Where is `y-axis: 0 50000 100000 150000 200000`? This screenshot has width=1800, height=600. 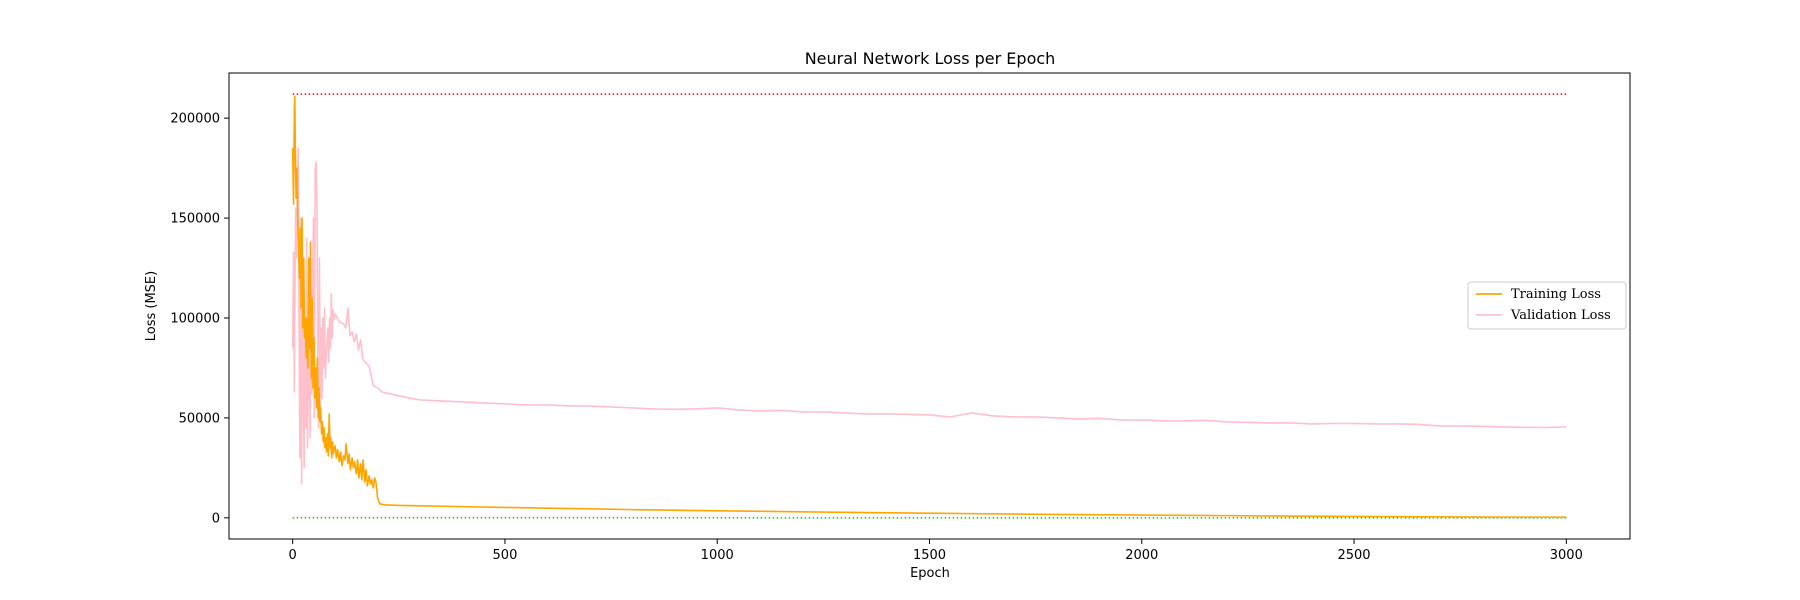 y-axis: 0 50000 100000 150000 200000 is located at coordinates (199, 319).